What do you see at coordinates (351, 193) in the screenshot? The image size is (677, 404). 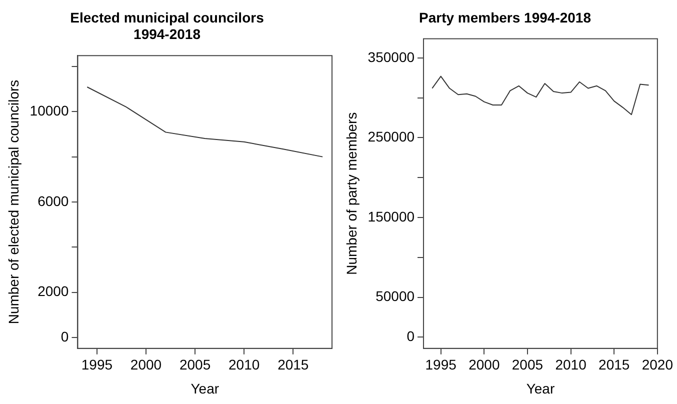 I see `y-axis-title: Number of party members` at bounding box center [351, 193].